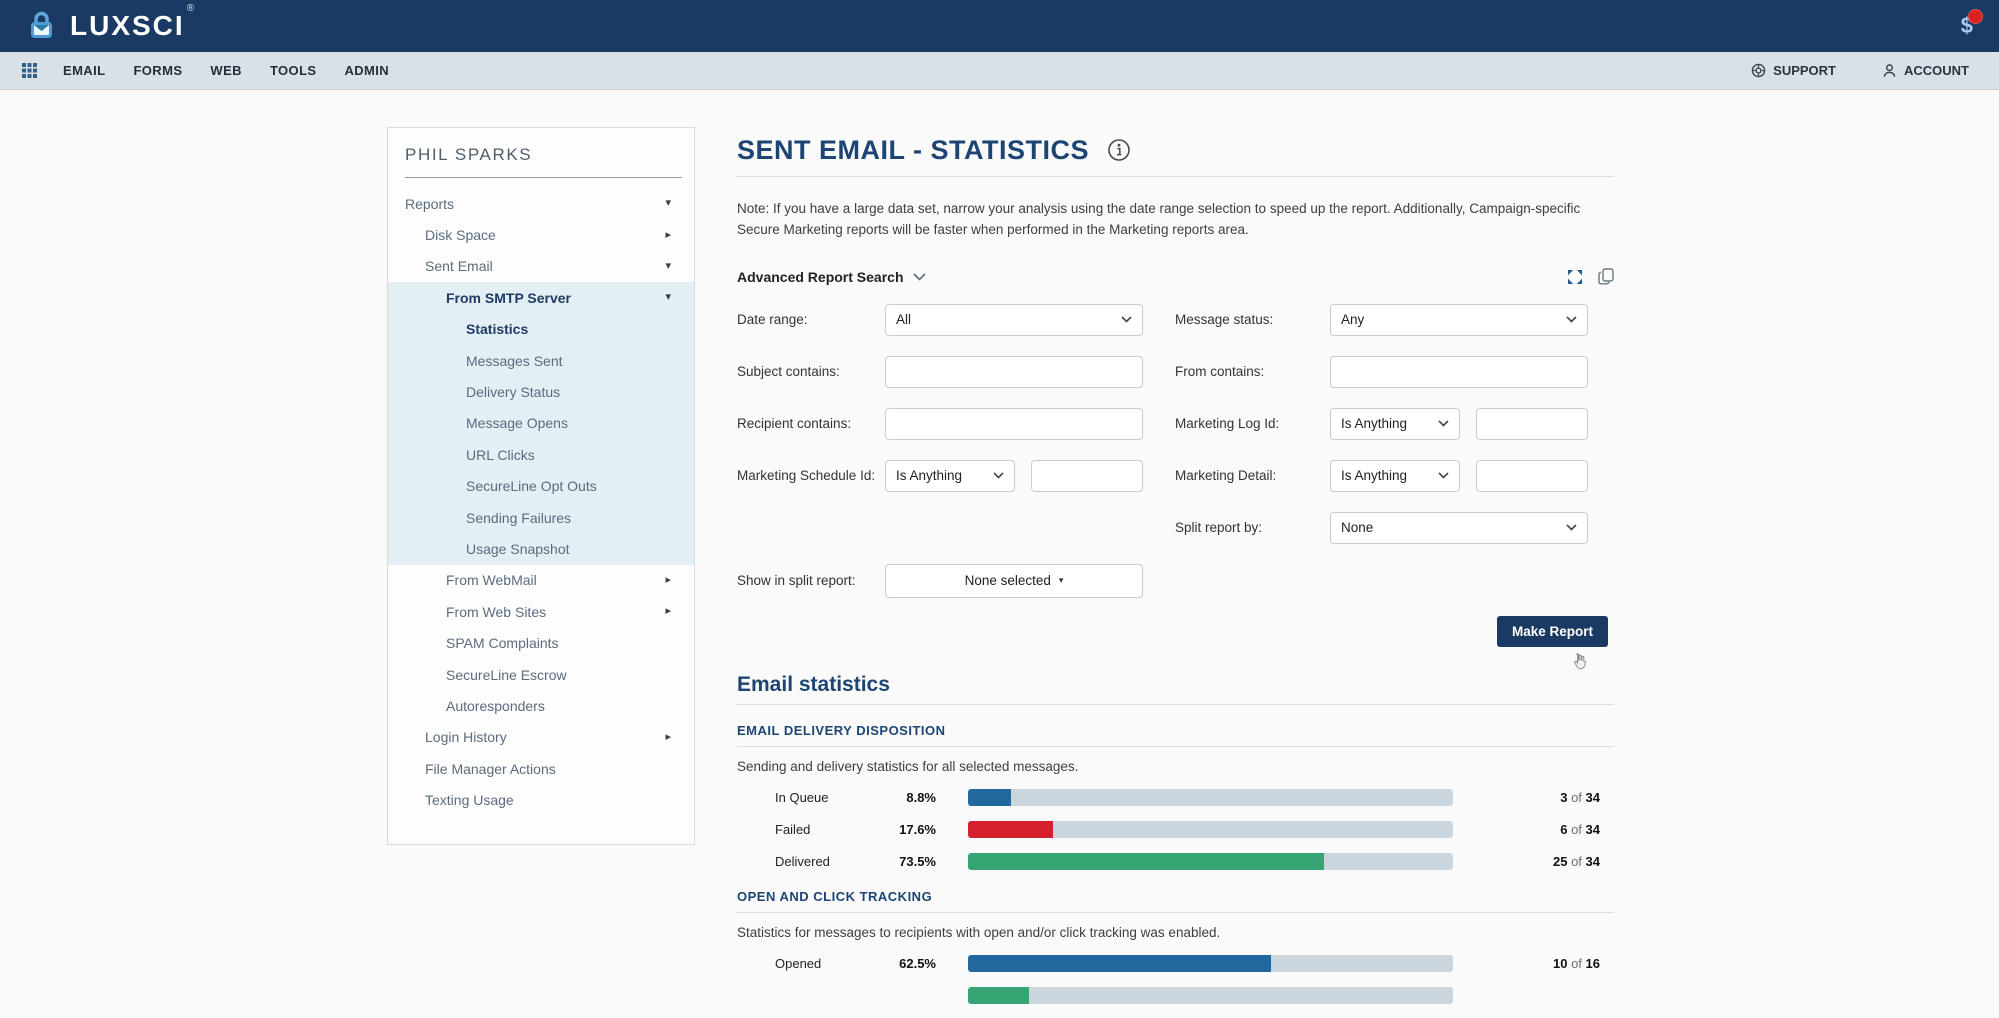  What do you see at coordinates (1061, 580) in the screenshot?
I see `dropdown-triangle-icon: ▾` at bounding box center [1061, 580].